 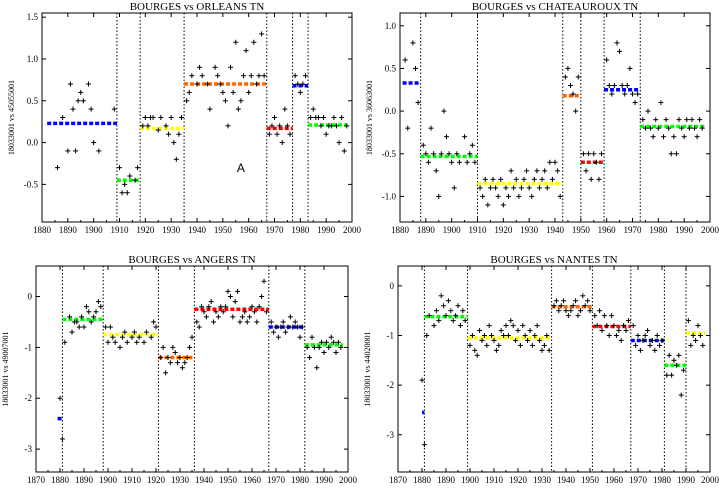 What do you see at coordinates (638, 480) in the screenshot?
I see `x-tick-label: 1970` at bounding box center [638, 480].